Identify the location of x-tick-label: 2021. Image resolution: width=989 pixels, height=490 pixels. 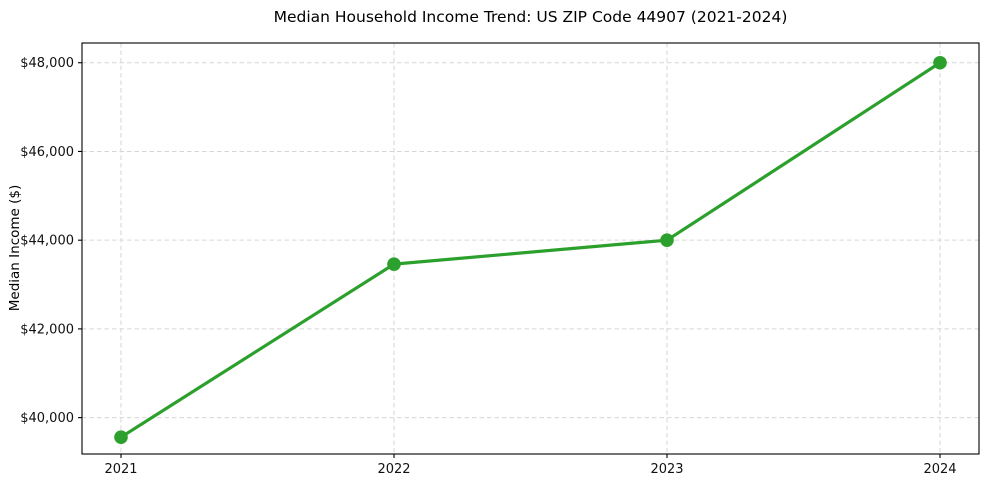
(120, 469).